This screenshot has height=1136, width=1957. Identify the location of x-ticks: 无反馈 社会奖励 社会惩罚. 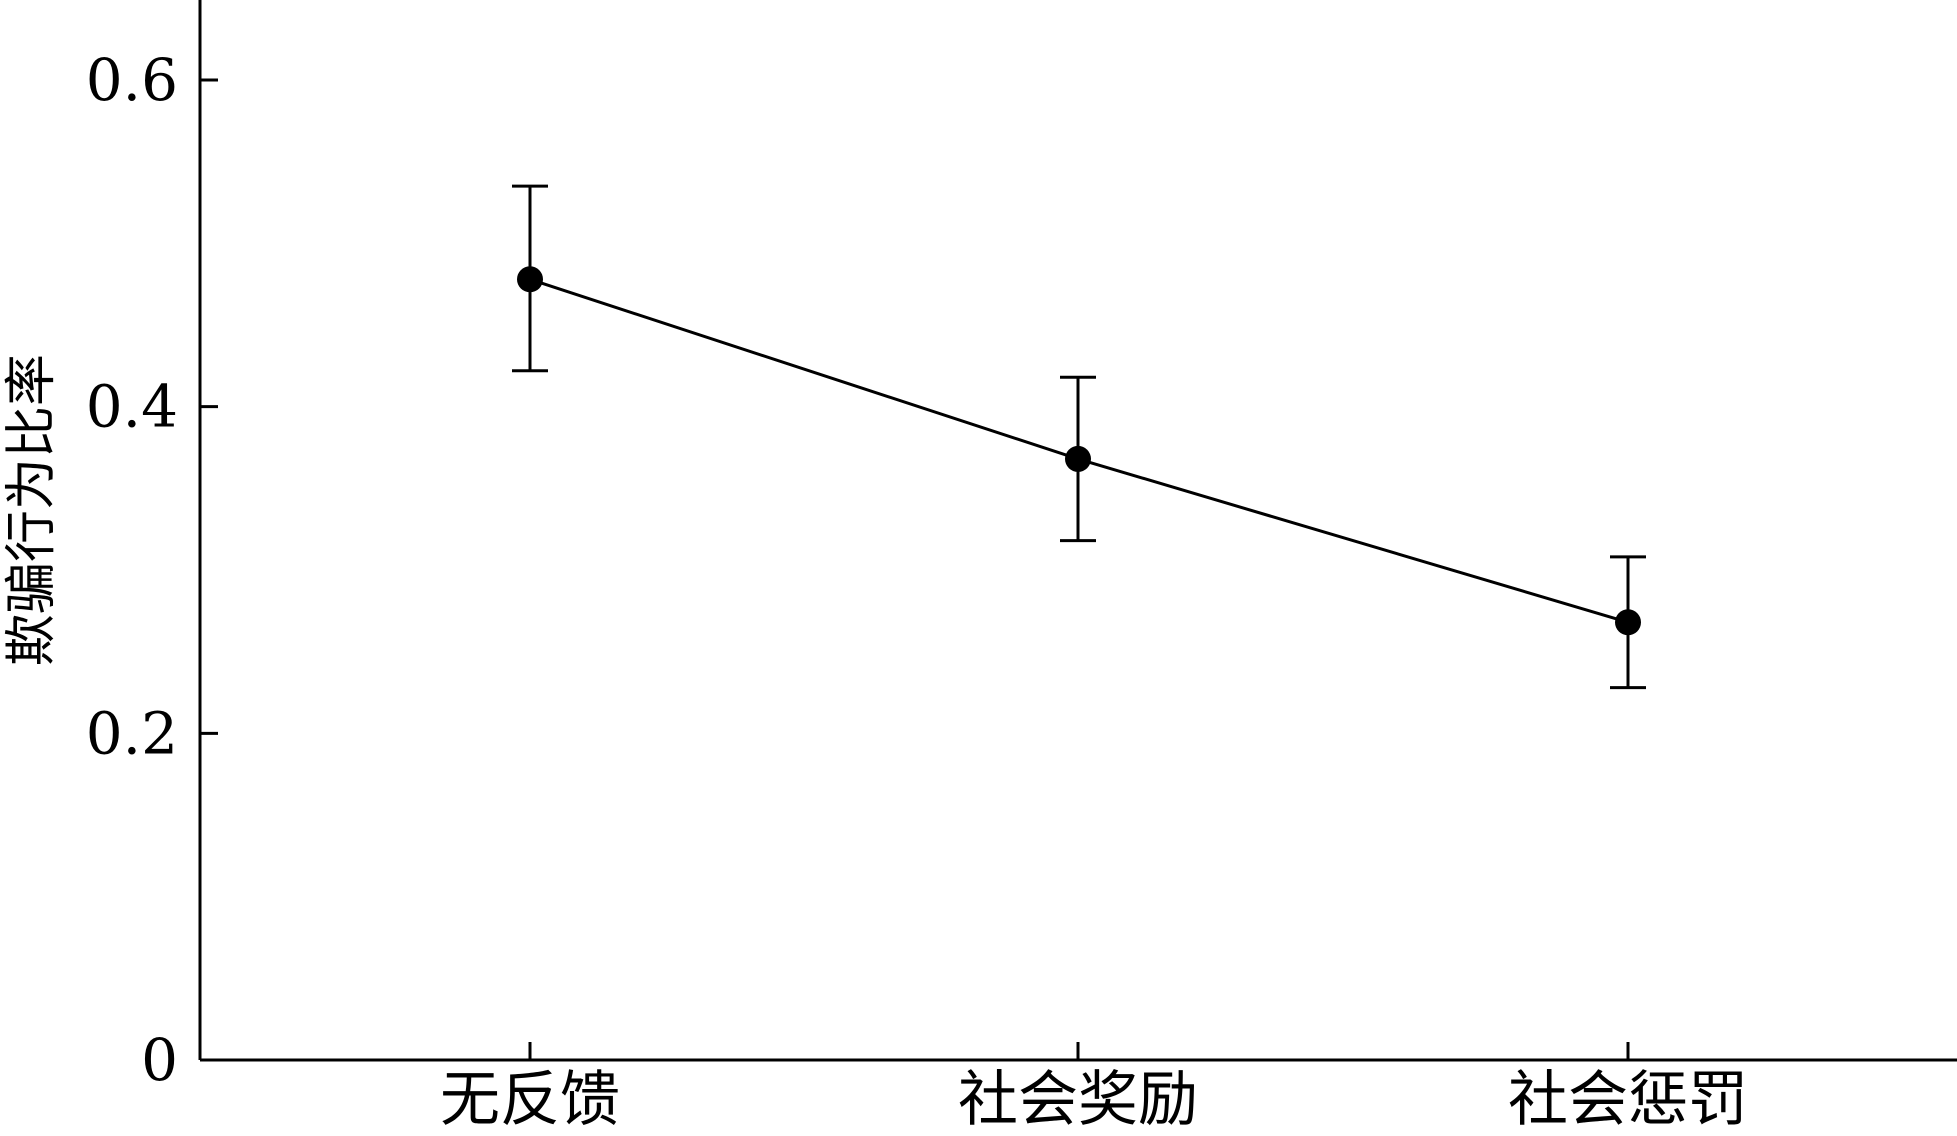
(1094, 1088).